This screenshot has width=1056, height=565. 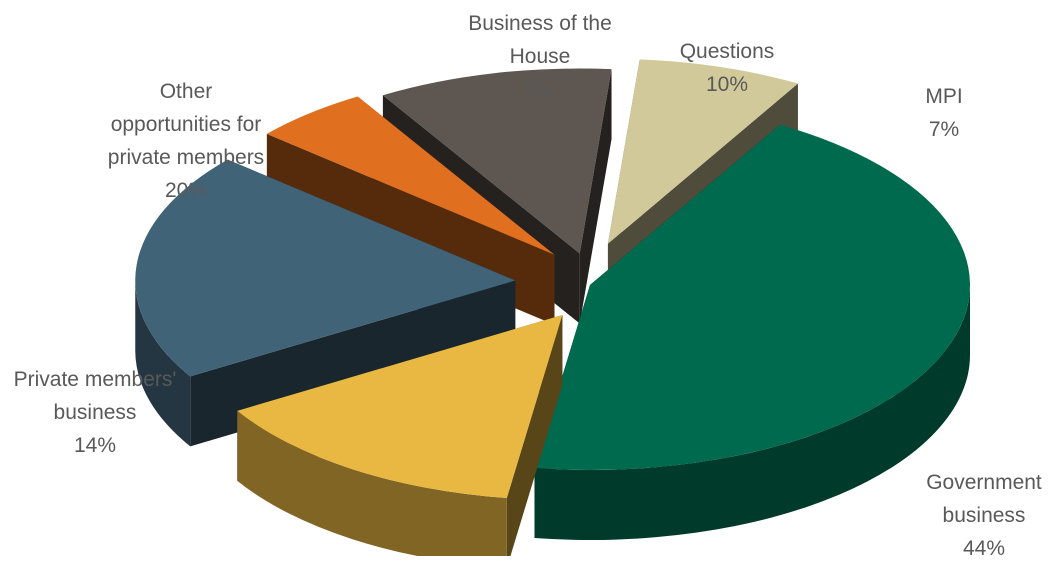 I want to click on slice-value-label: 7%, so click(x=944, y=129).